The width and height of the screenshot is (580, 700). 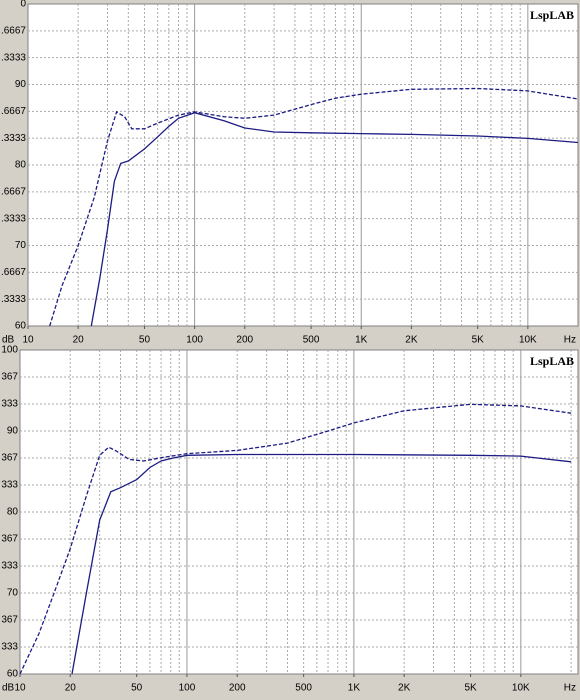 I want to click on y-tick-label: 100, so click(x=9, y=350).